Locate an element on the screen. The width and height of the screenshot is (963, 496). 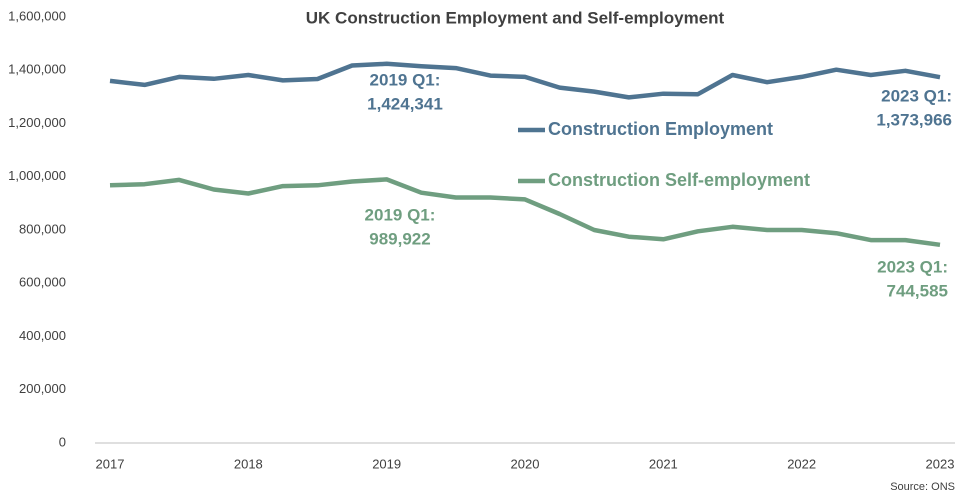
y-tick-label: 400,000 is located at coordinates (42, 335).